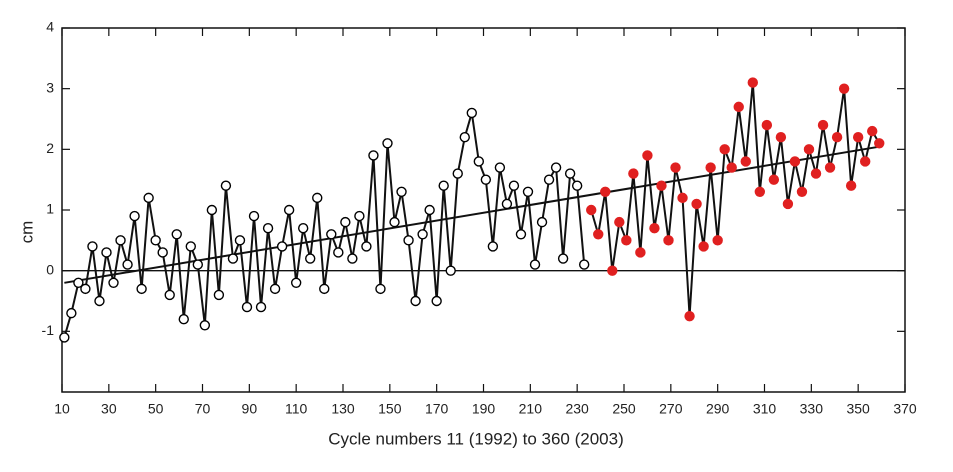 This screenshot has height=472, width=953. What do you see at coordinates (50, 209) in the screenshot?
I see `y-tick-label: 1` at bounding box center [50, 209].